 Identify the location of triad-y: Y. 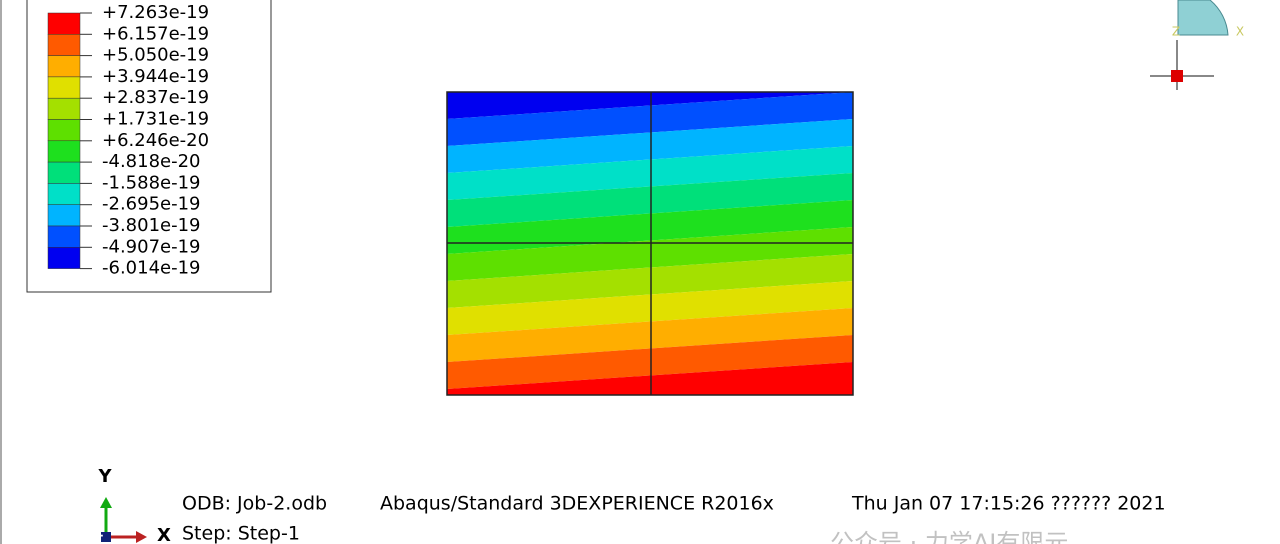
(104, 476).